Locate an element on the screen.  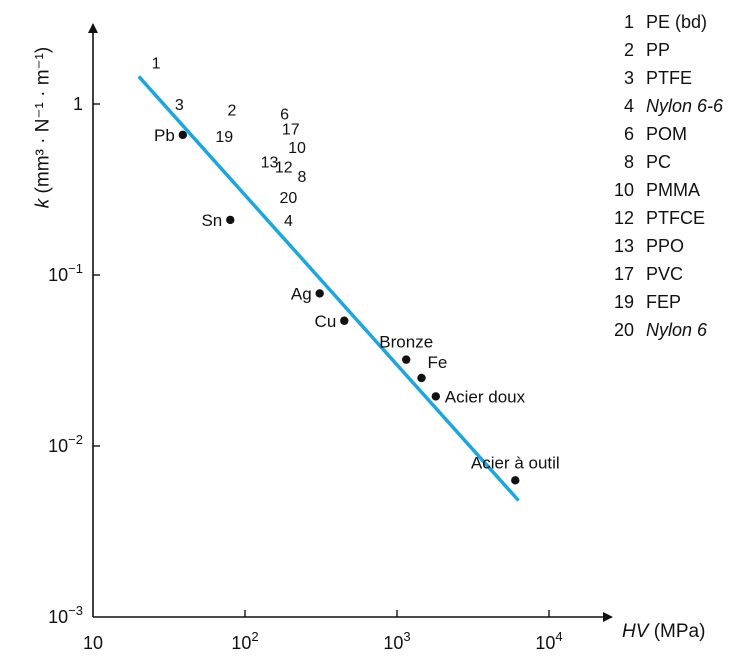
x-tick-label: 10³ is located at coordinates (396, 641).